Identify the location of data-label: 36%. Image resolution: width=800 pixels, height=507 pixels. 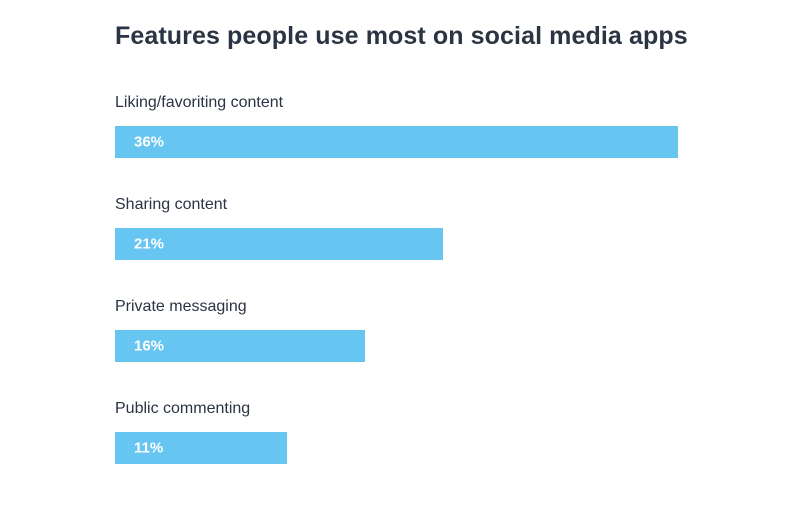
(149, 142).